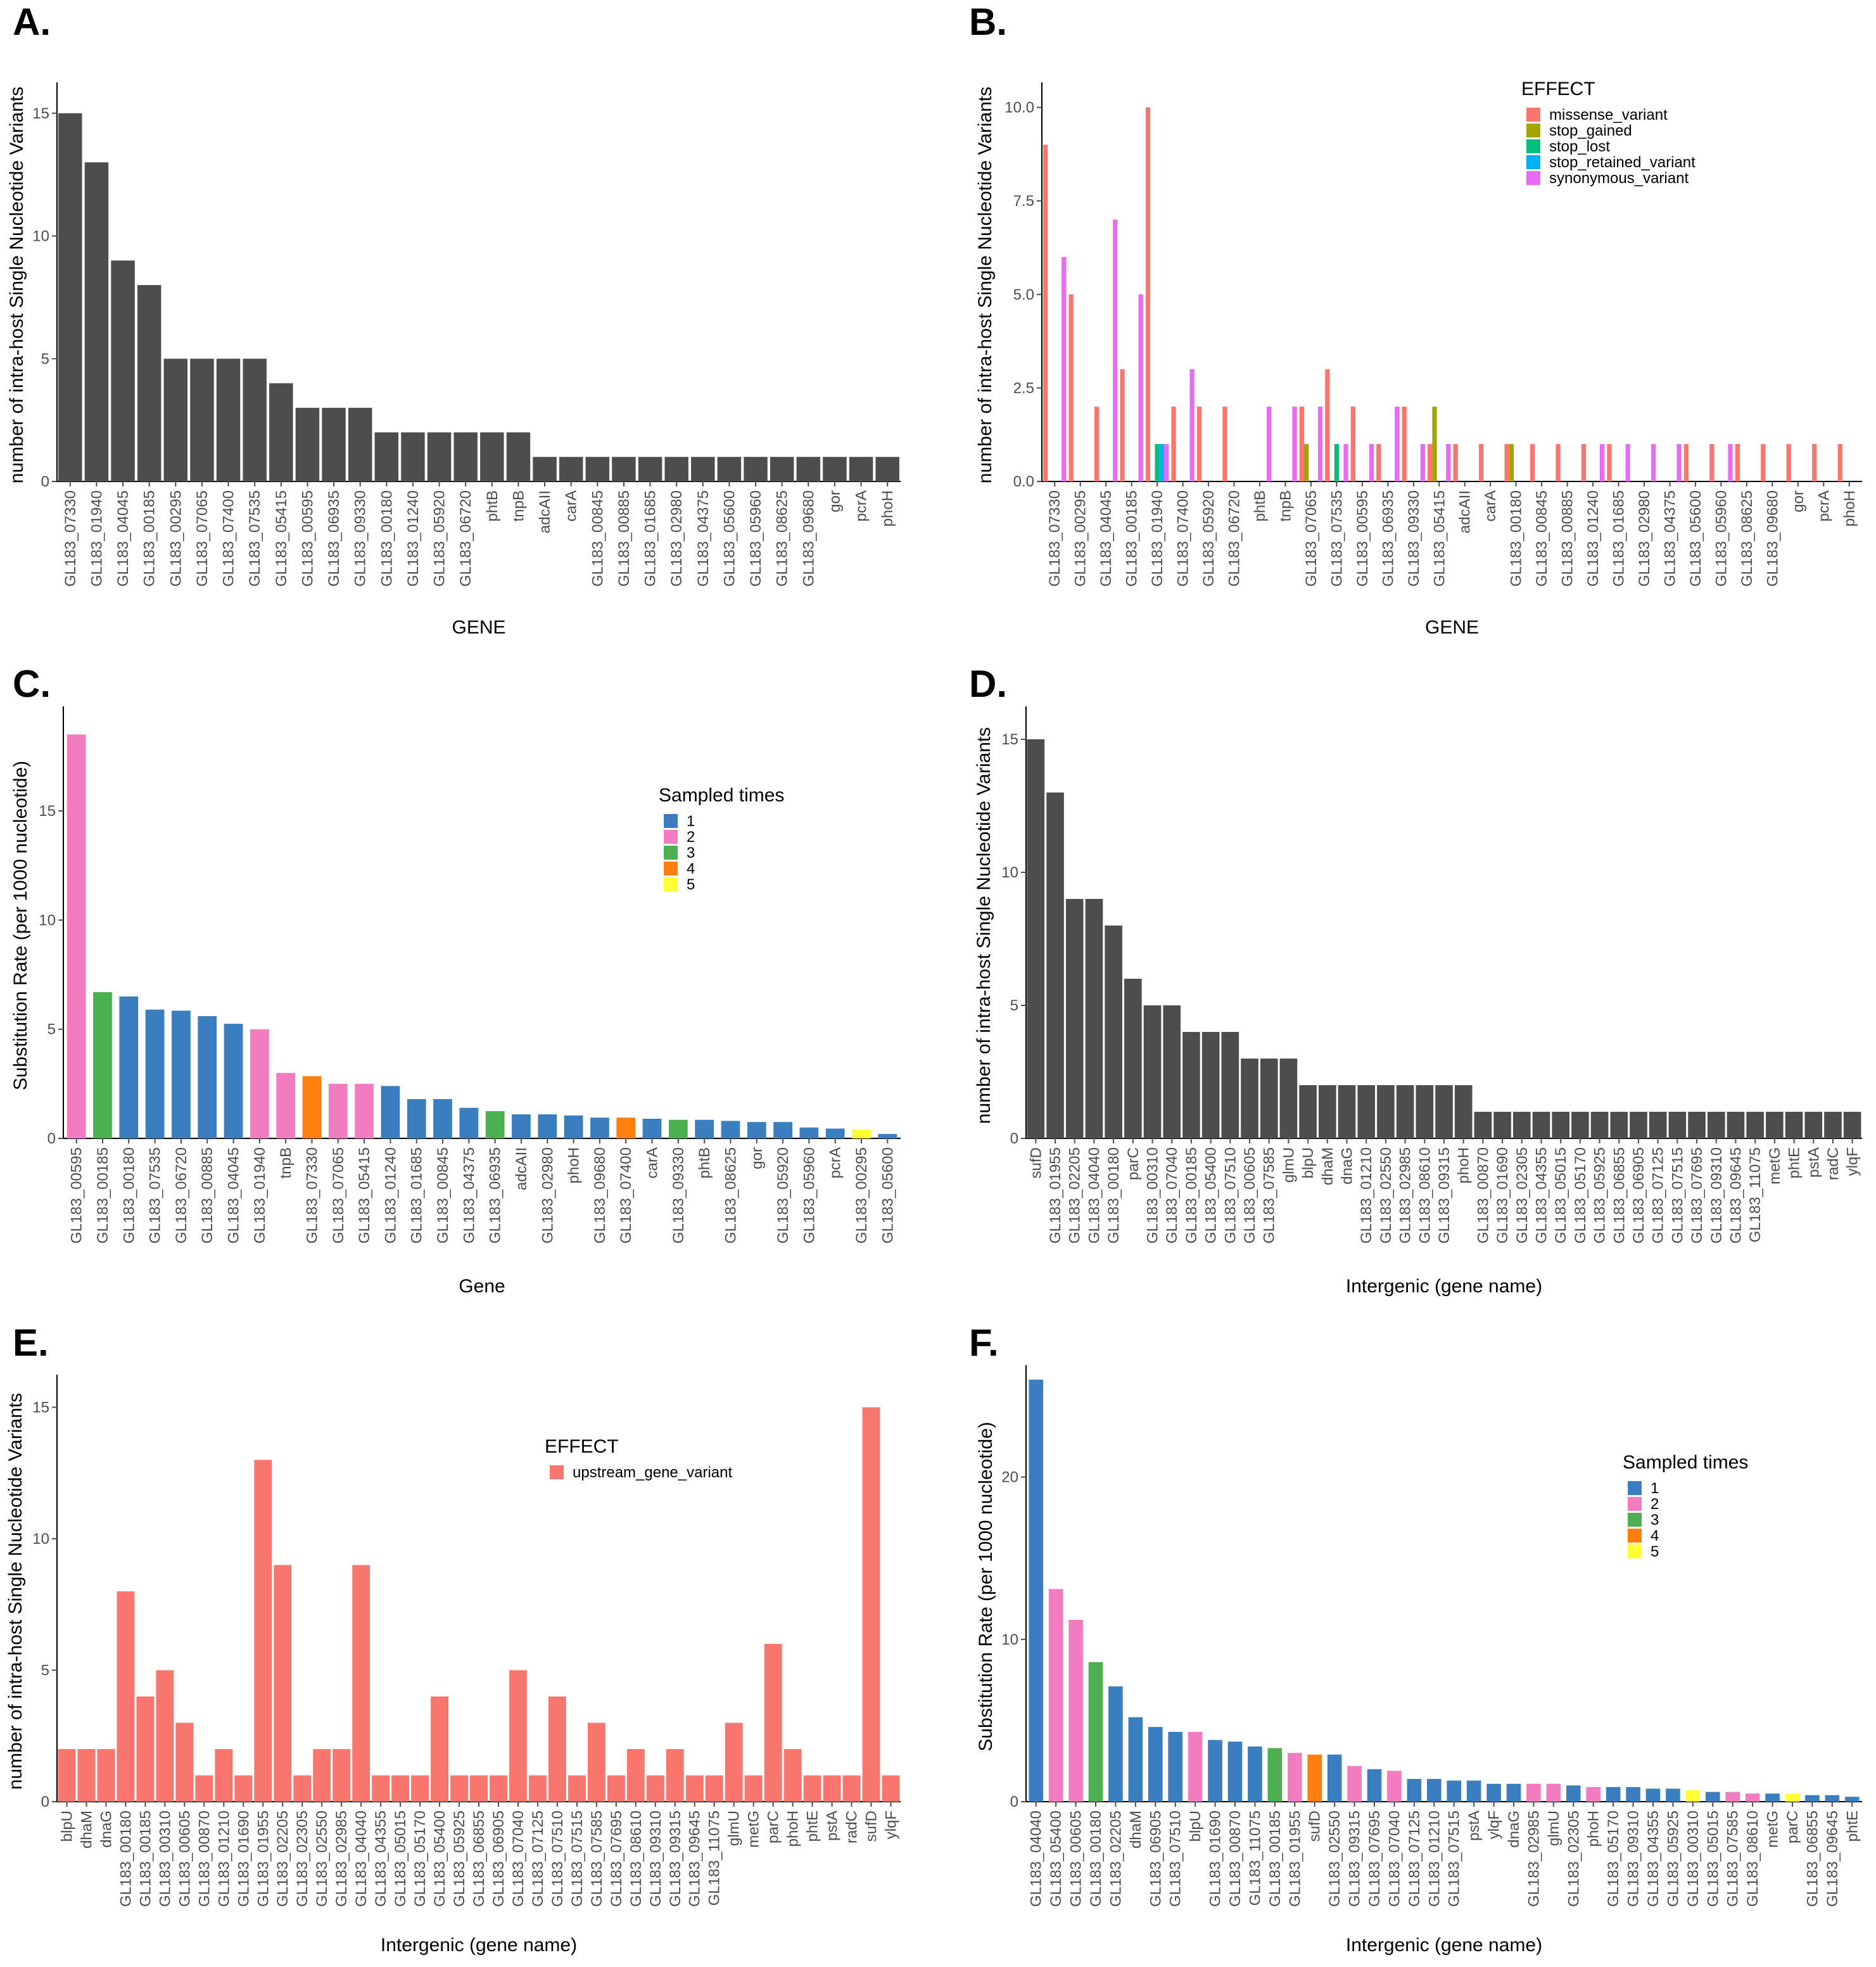  I want to click on x-tick-label: GL183_00295, so click(1080, 538).